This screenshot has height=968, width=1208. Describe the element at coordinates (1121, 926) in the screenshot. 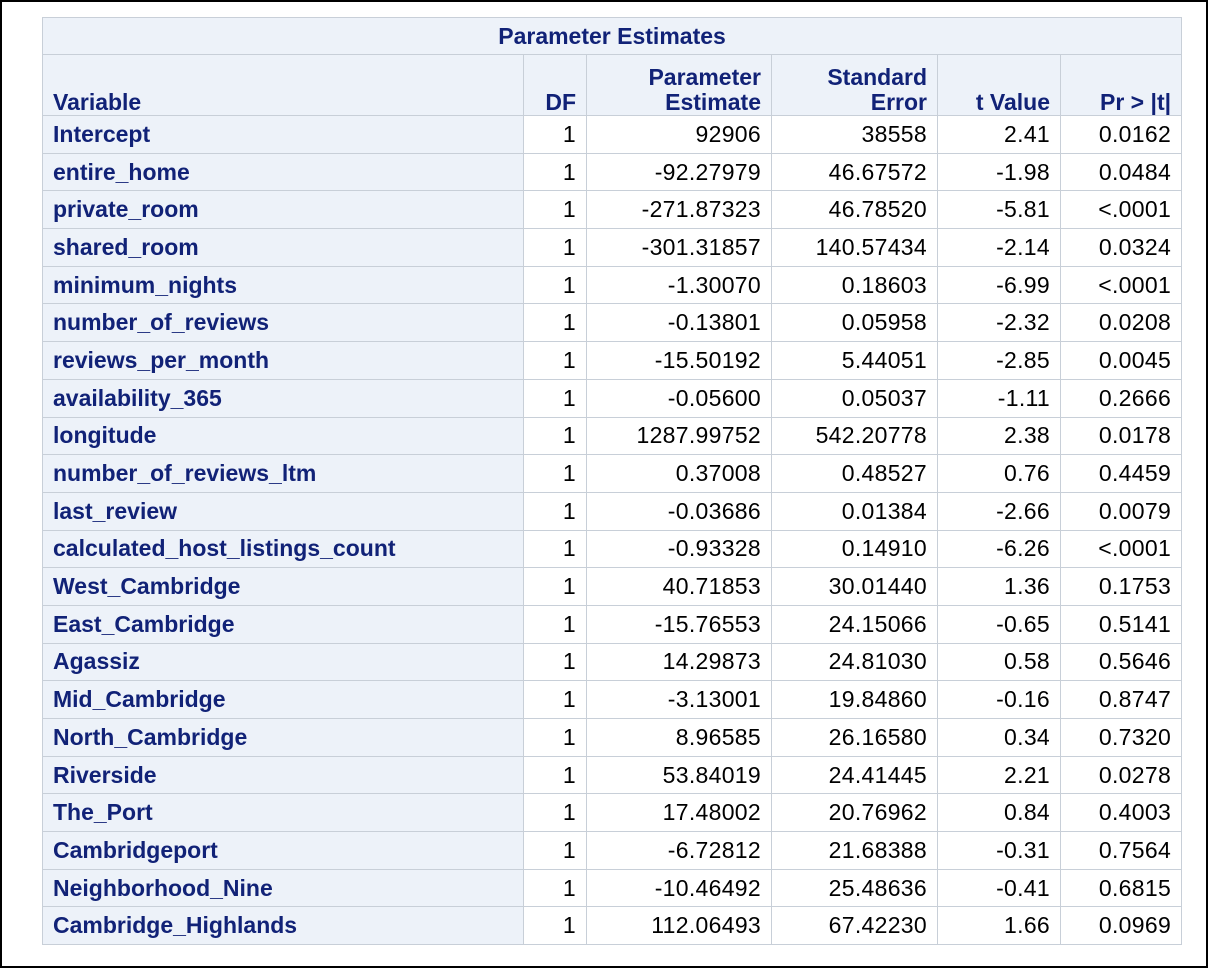

I see `cell-p-value: 0.0969` at that location.